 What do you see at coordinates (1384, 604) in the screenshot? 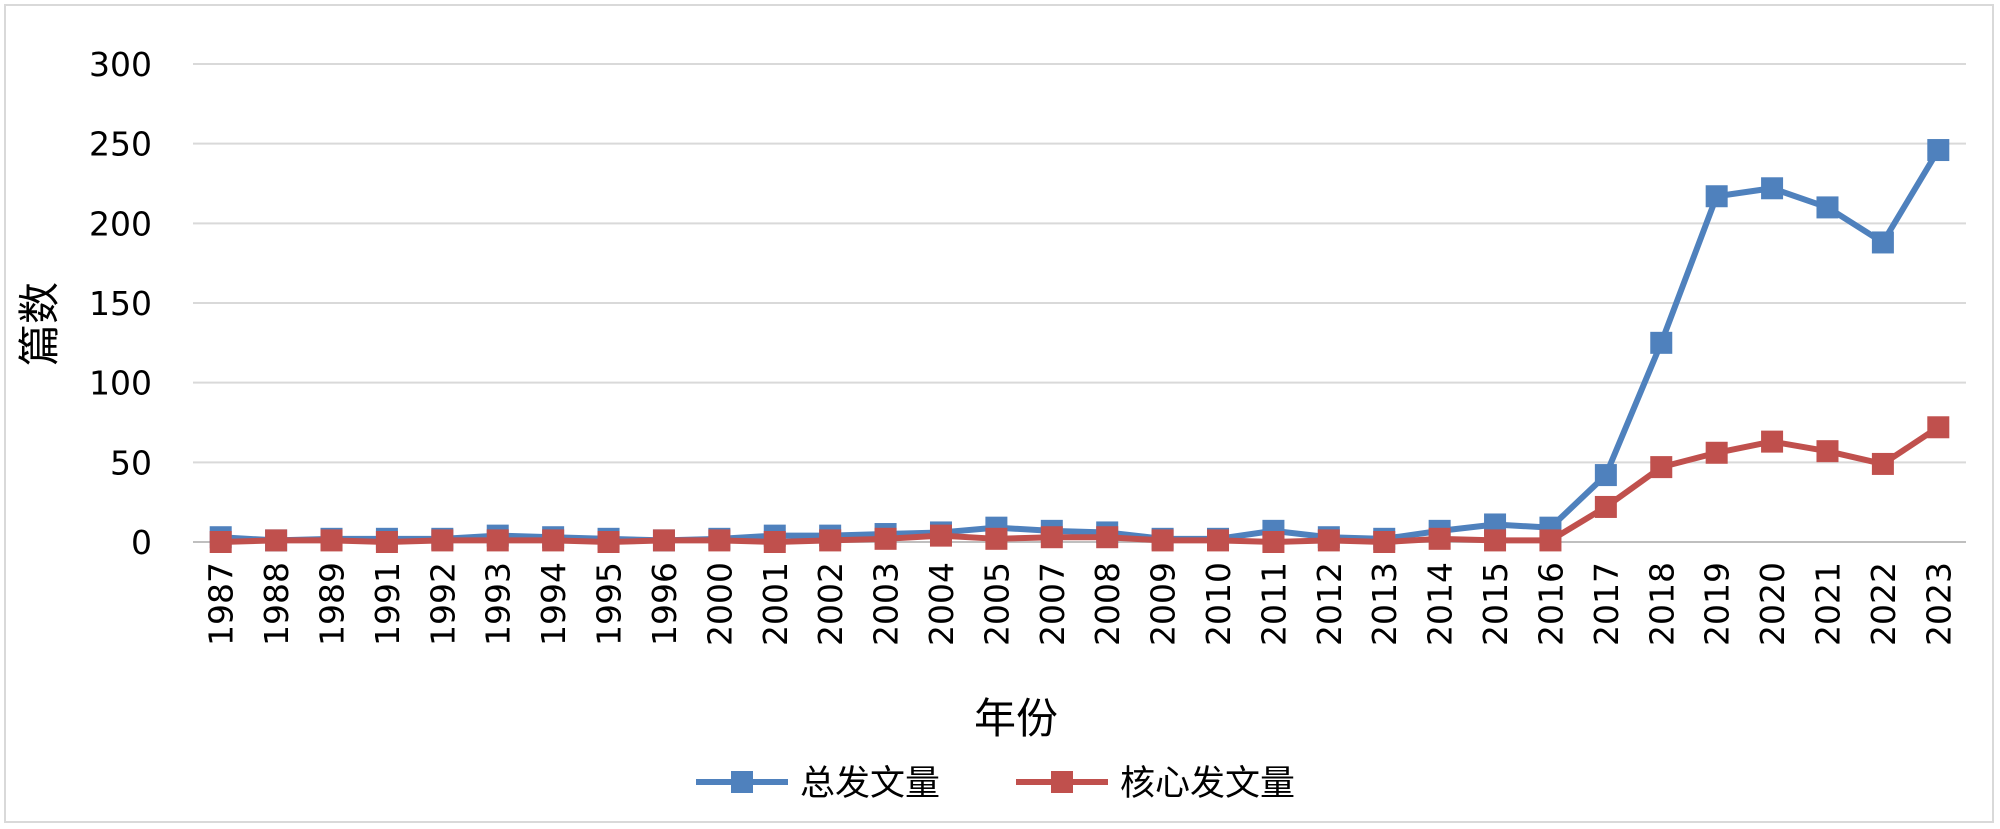
I see `x-tick-label: 2013` at bounding box center [1384, 604].